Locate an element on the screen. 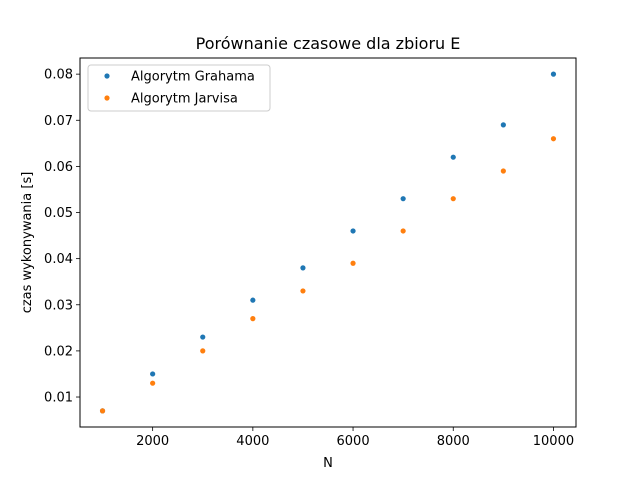  x-axis-label: N is located at coordinates (328, 463).